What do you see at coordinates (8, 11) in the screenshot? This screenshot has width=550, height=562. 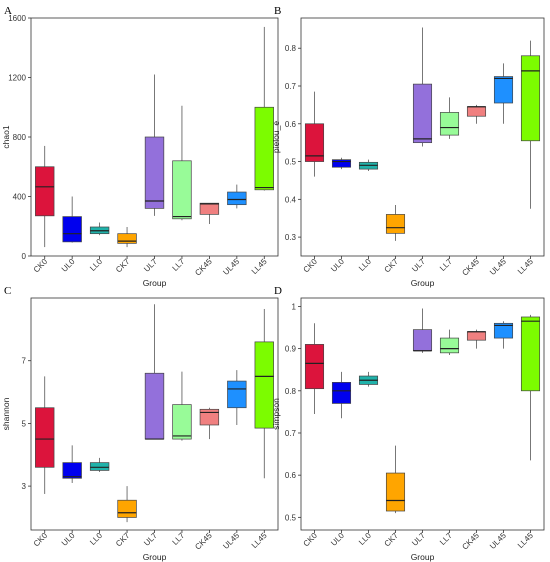 I see `panel-letter: A` at bounding box center [8, 11].